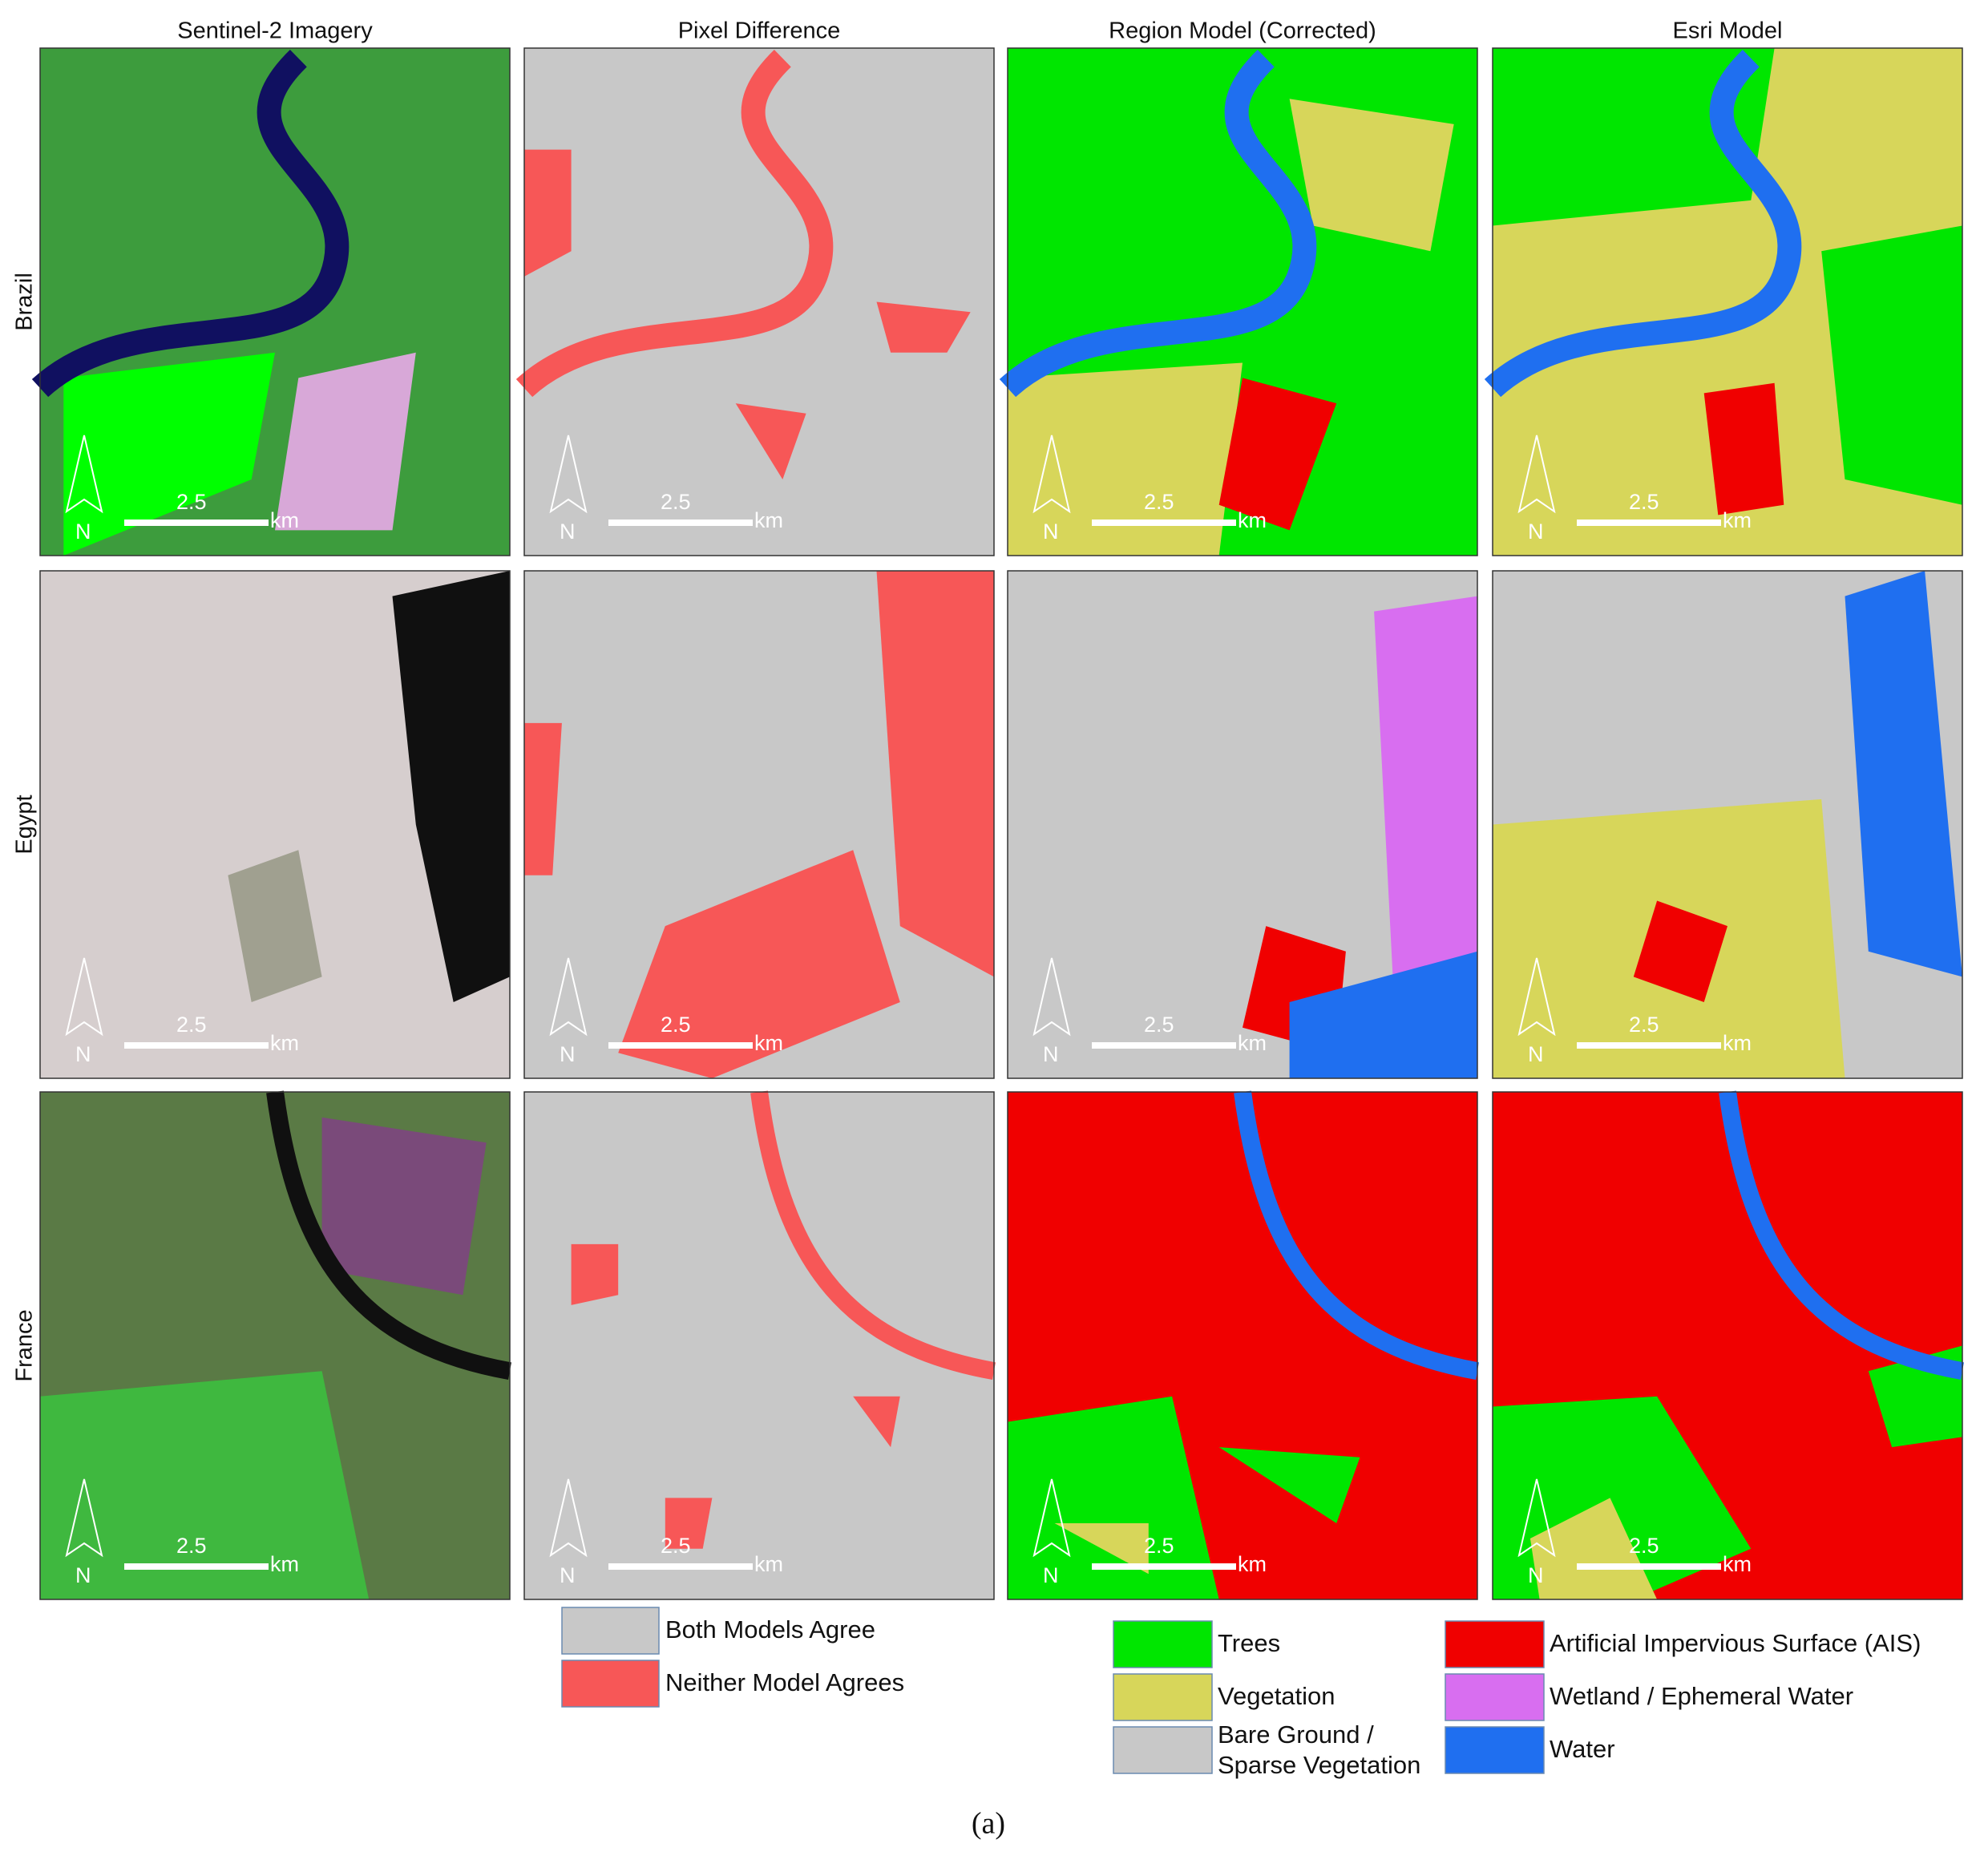 This screenshot has height=1876, width=1980. Describe the element at coordinates (1319, 1765) in the screenshot. I see `legend-label: Sparse Vegetation` at that location.